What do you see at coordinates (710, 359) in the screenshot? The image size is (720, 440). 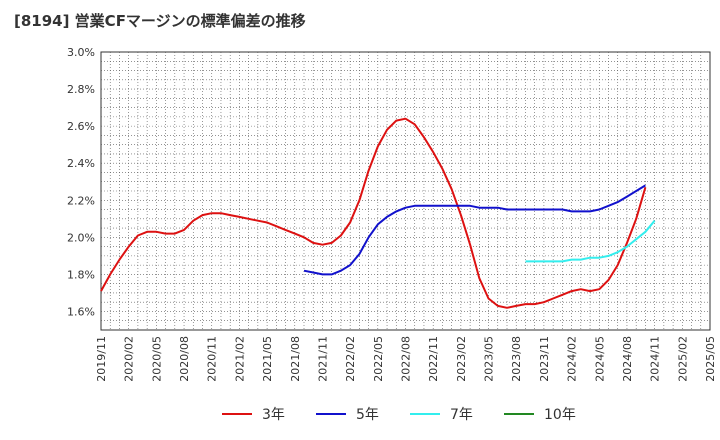 I see `x-tick-label: 2025/05` at bounding box center [710, 359].